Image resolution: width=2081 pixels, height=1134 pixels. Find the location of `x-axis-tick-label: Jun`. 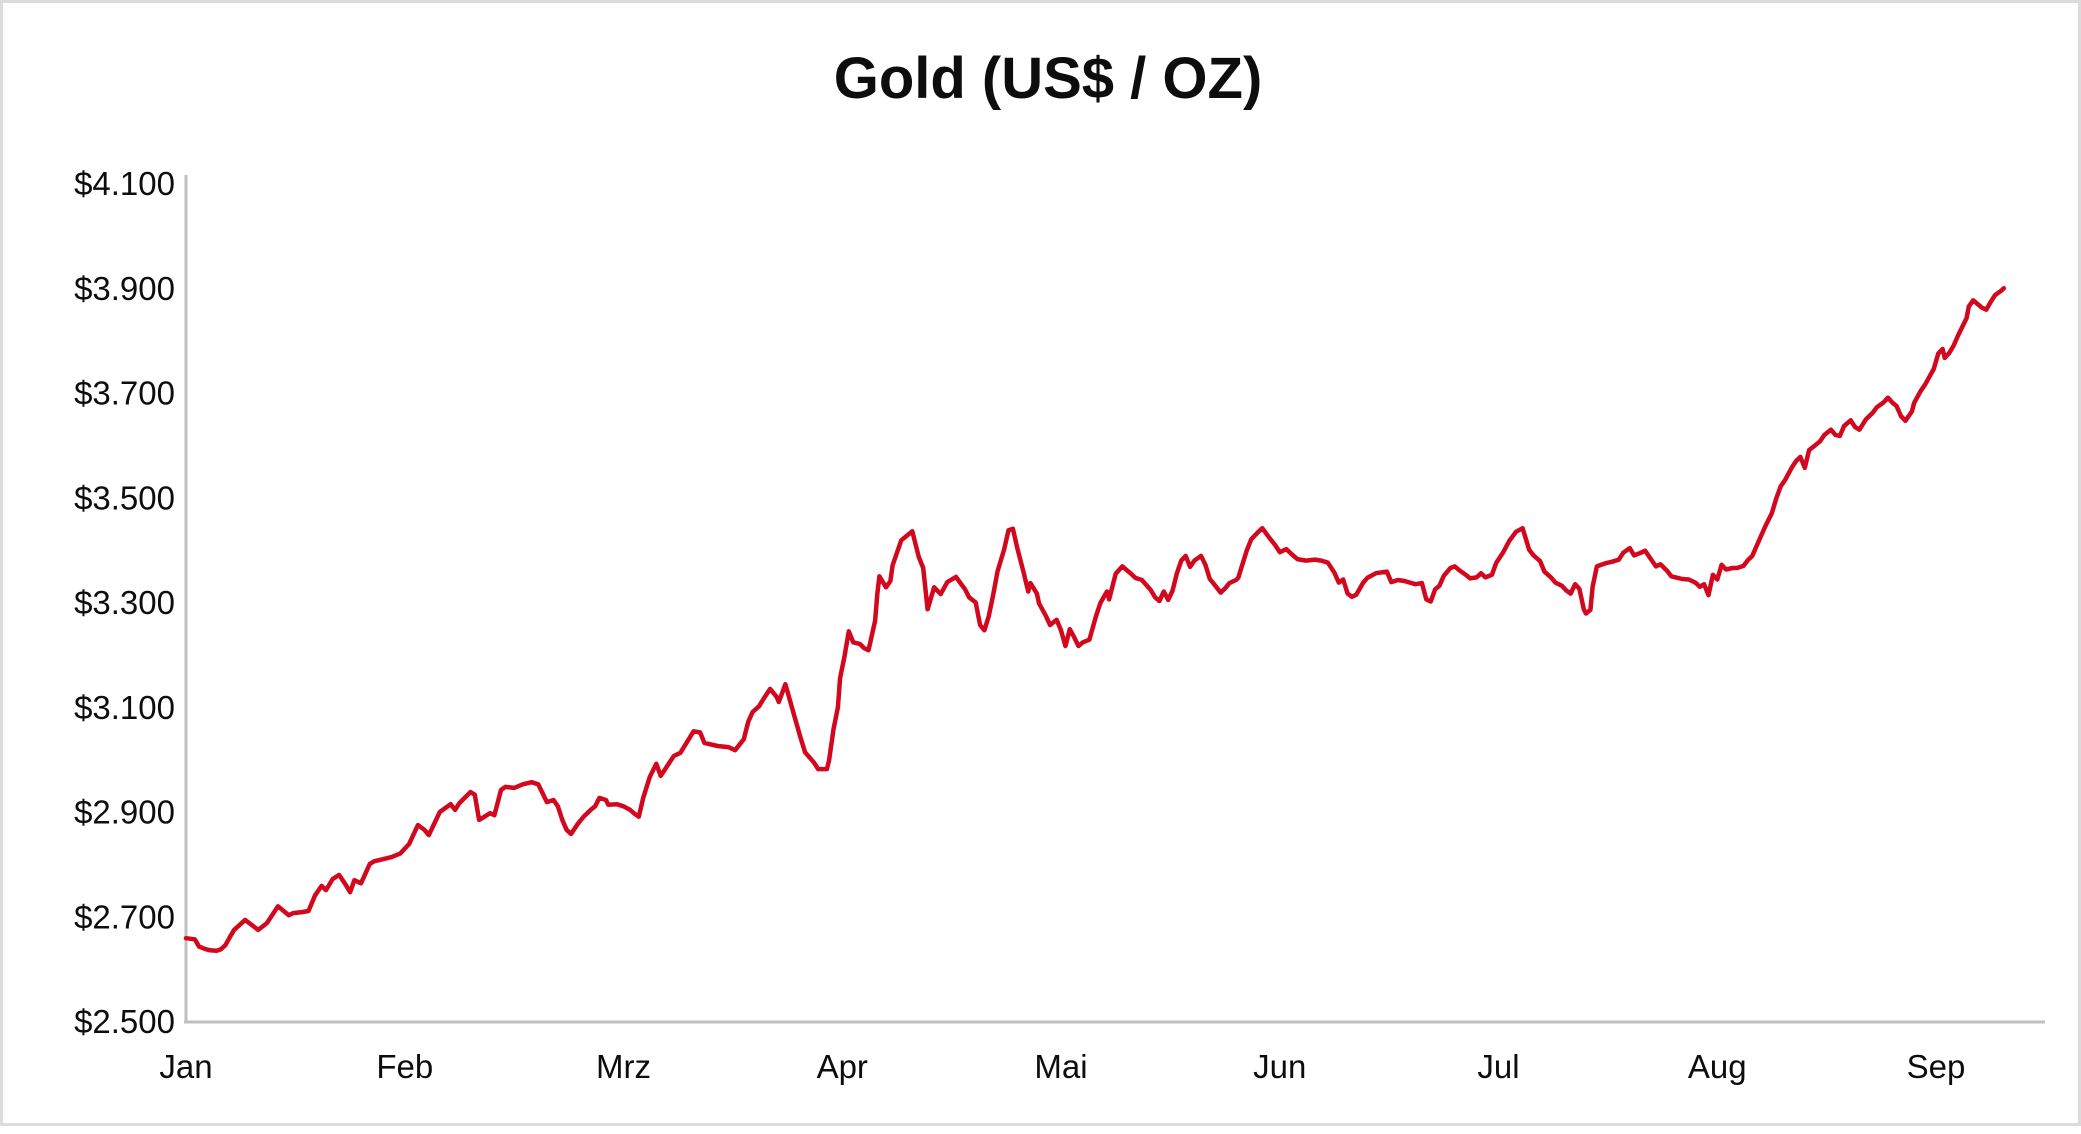

x-axis-tick-label: Jun is located at coordinates (1279, 1066).